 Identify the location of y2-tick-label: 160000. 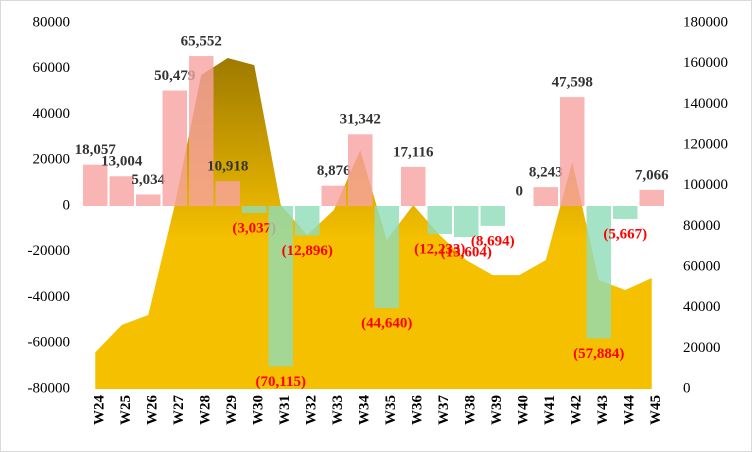
(705, 63).